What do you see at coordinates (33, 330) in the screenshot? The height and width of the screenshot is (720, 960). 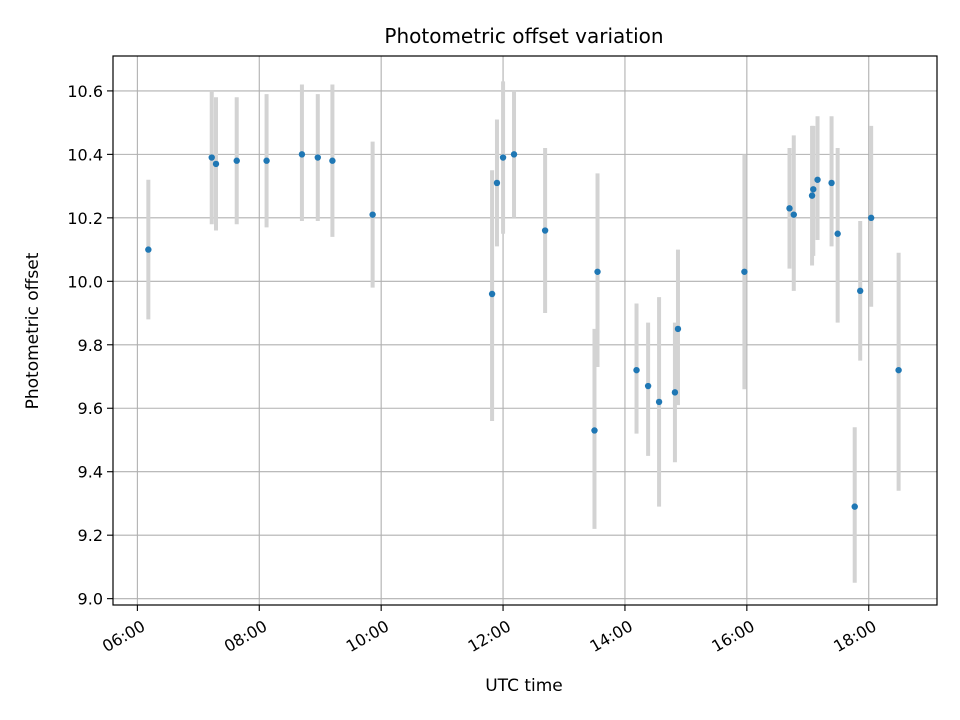 I see `y-axis-title: Photometric offset` at bounding box center [33, 330].